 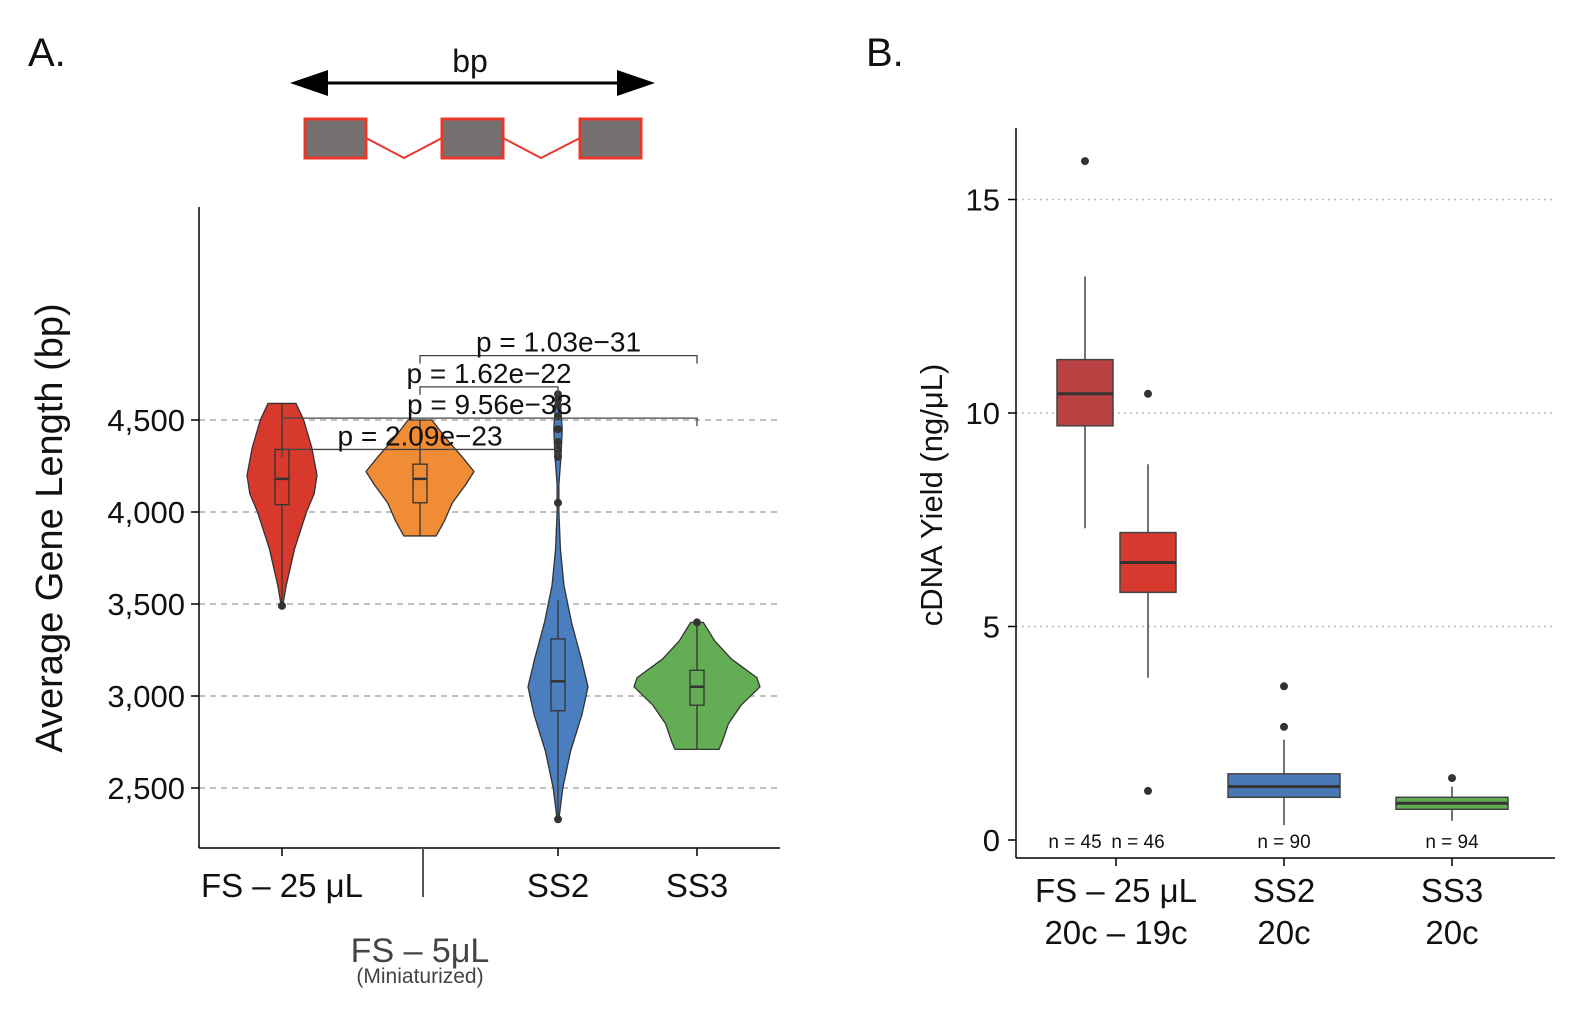 I want to click on p-value-label: p = 9.56e−33, so click(x=489, y=404).